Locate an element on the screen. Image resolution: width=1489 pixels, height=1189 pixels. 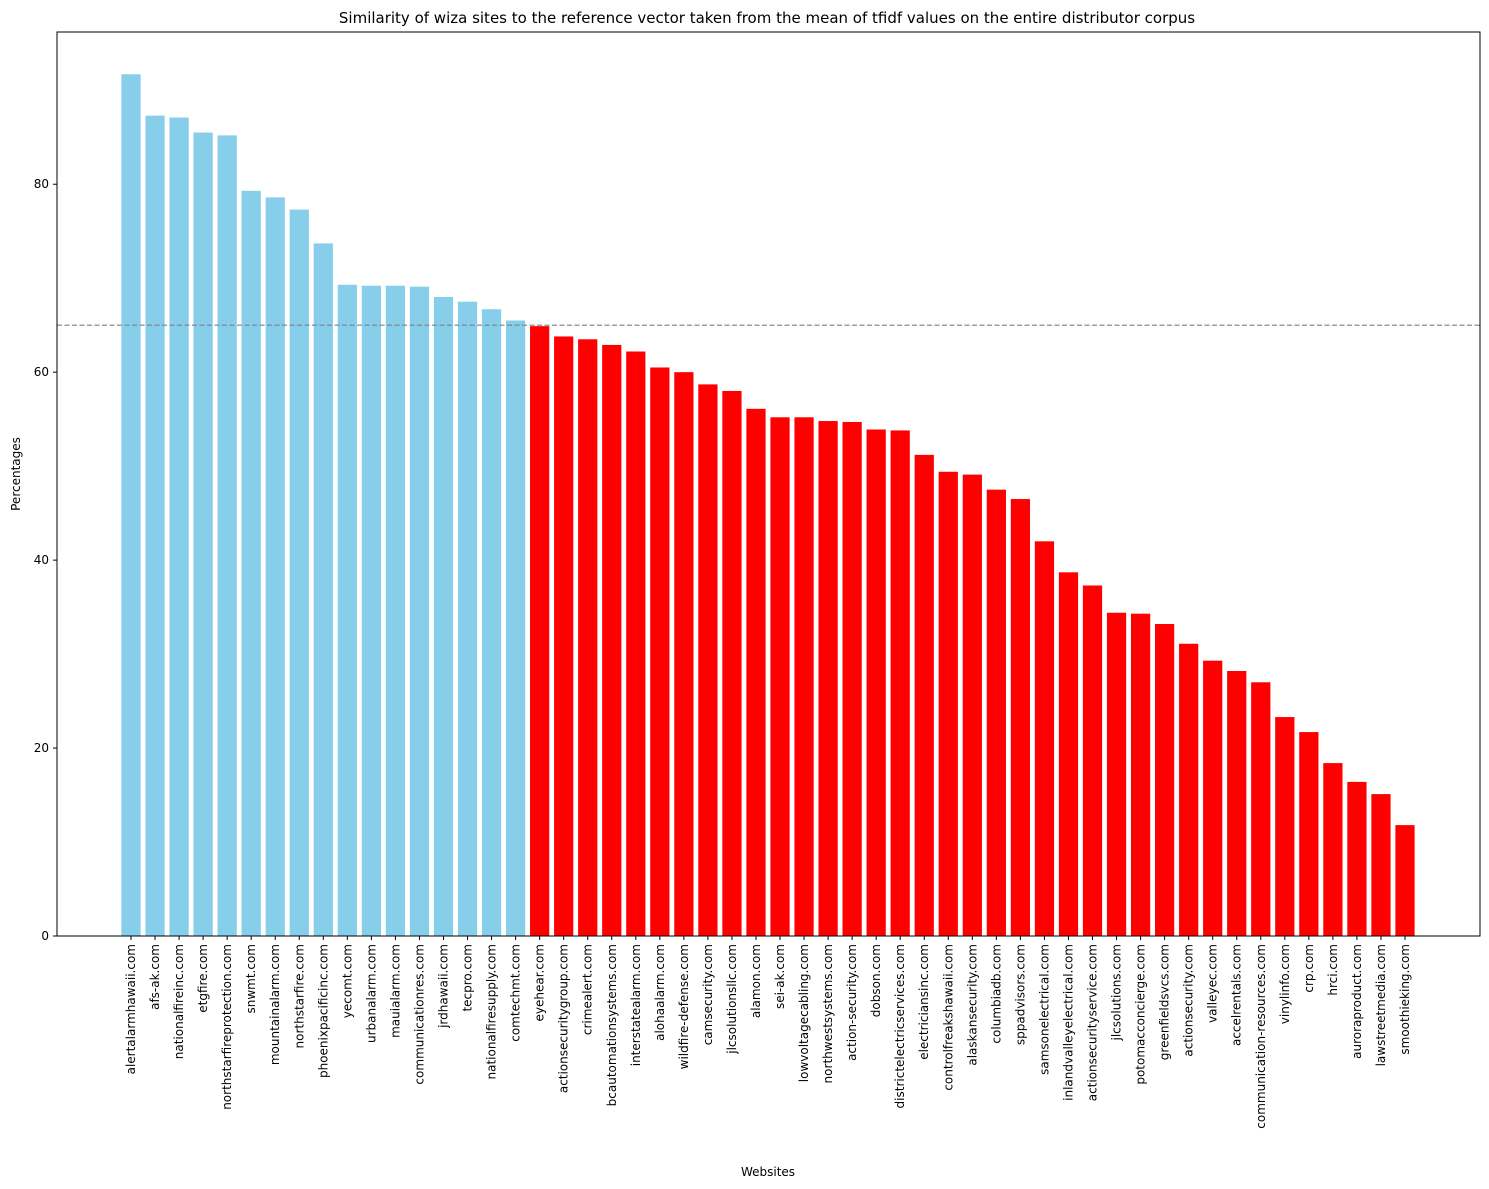
x-tick-label: etgfire.com is located at coordinates (203, 978).